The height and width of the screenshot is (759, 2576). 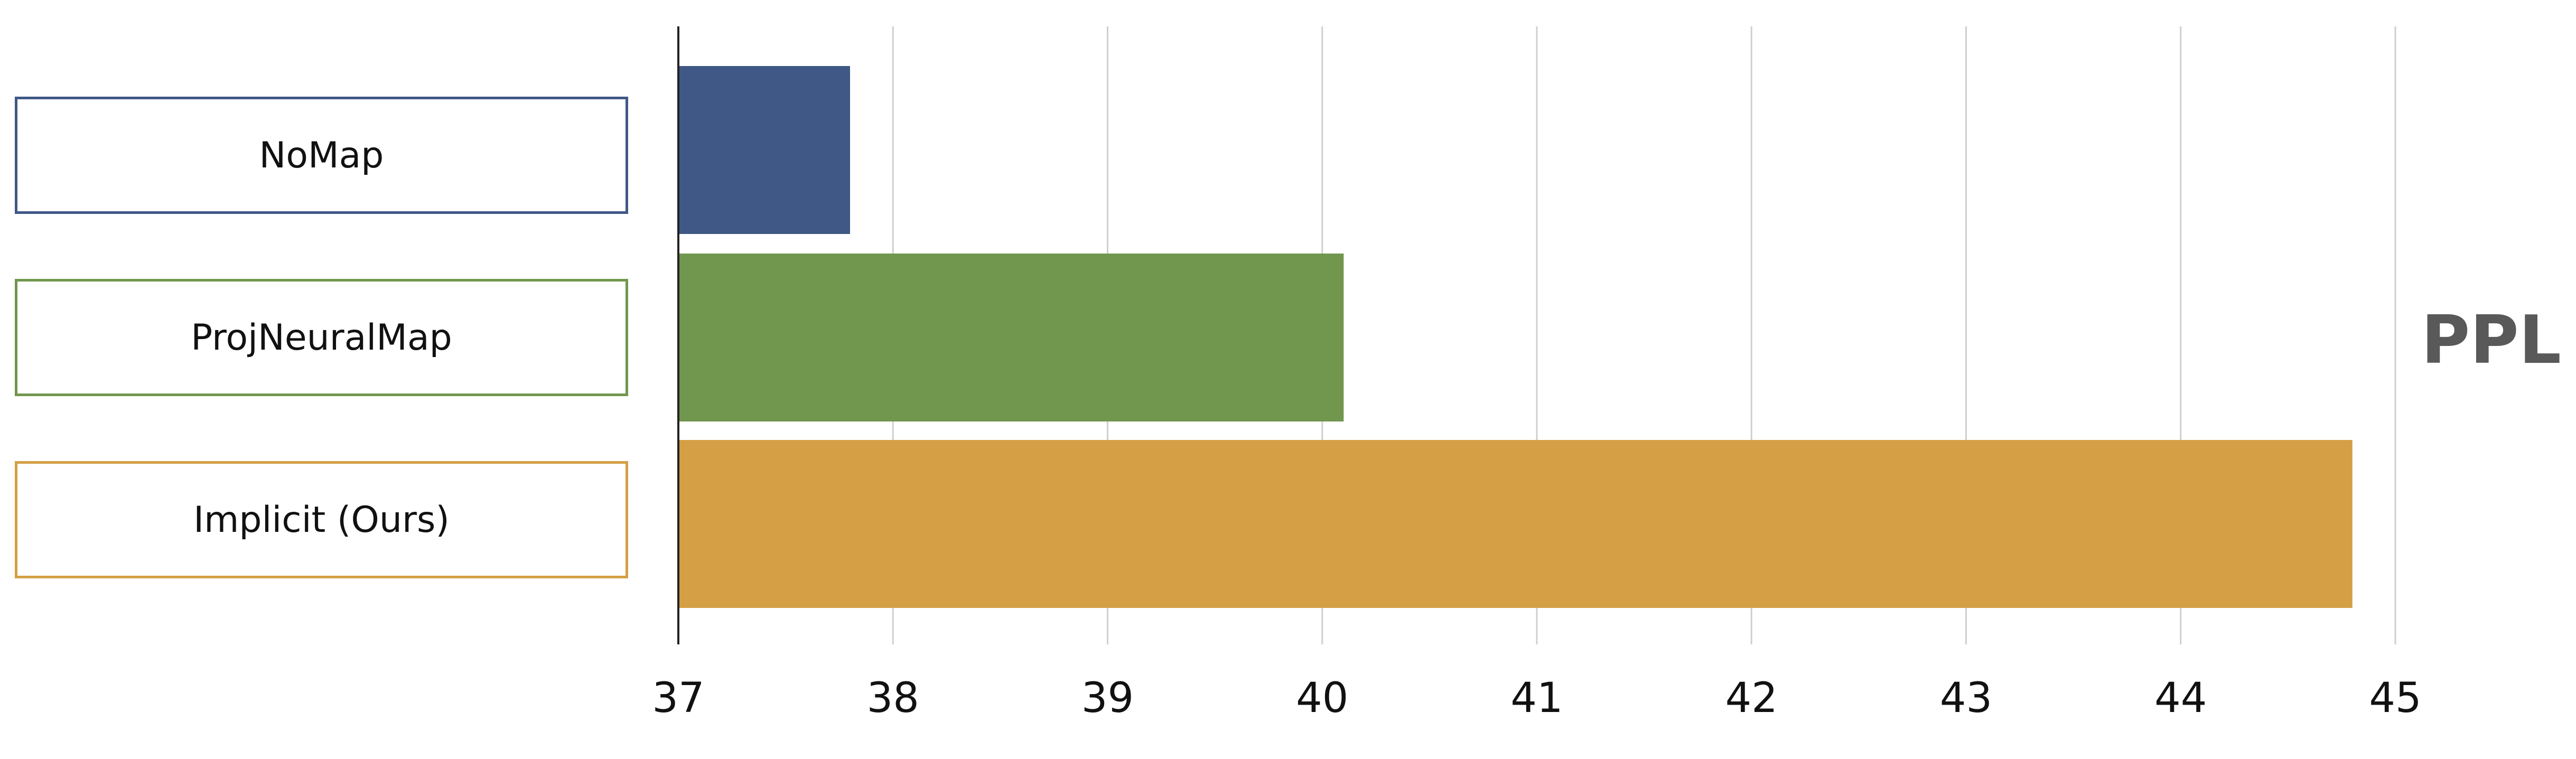 What do you see at coordinates (678, 698) in the screenshot?
I see `x-tick-label-37: 37` at bounding box center [678, 698].